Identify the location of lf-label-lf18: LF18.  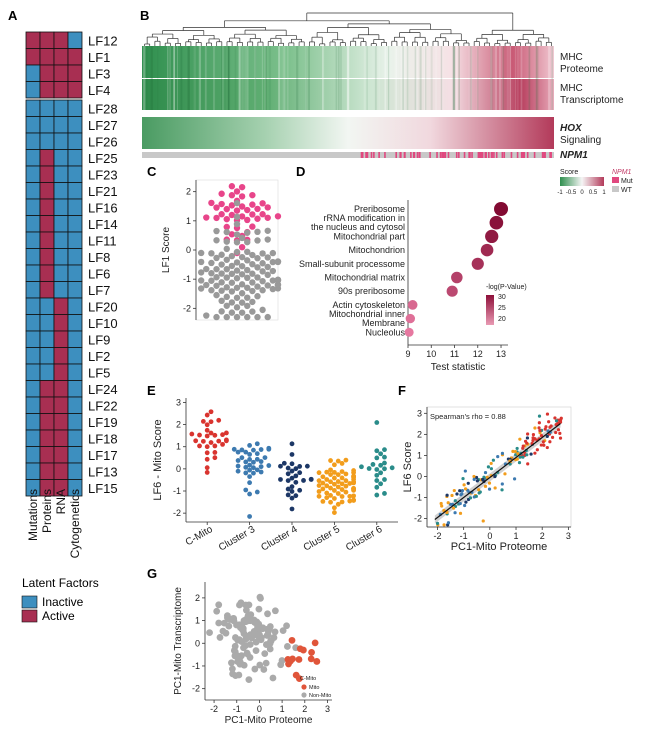
(103, 439).